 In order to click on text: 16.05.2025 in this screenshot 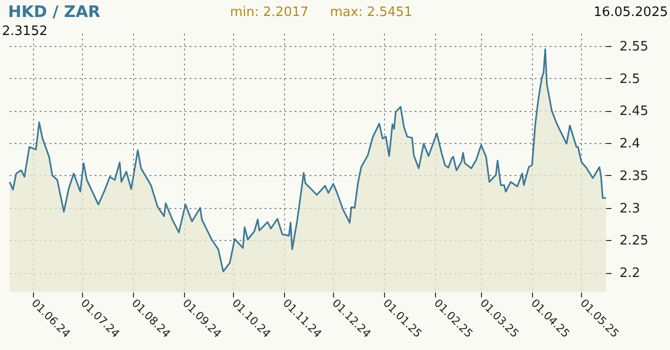, I will do `click(631, 12)`.